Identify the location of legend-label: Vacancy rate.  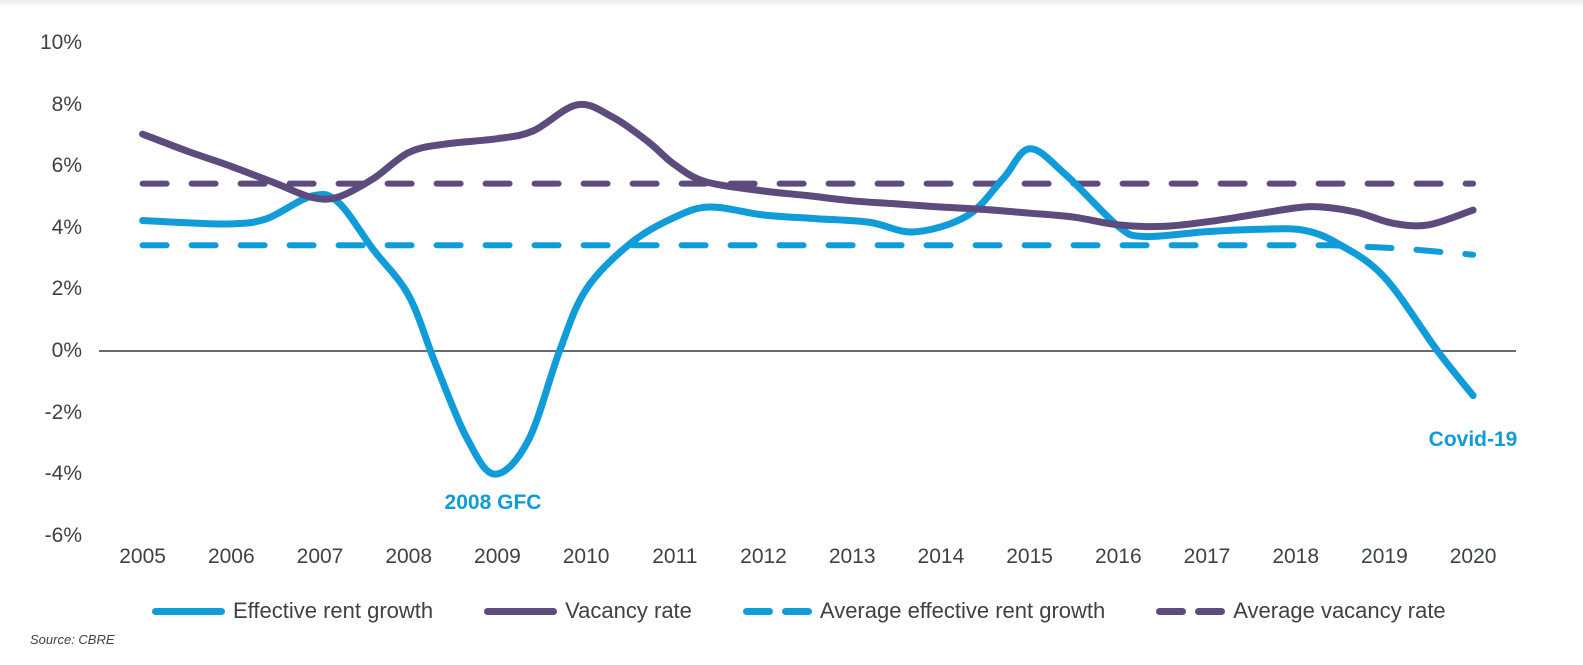
(628, 610).